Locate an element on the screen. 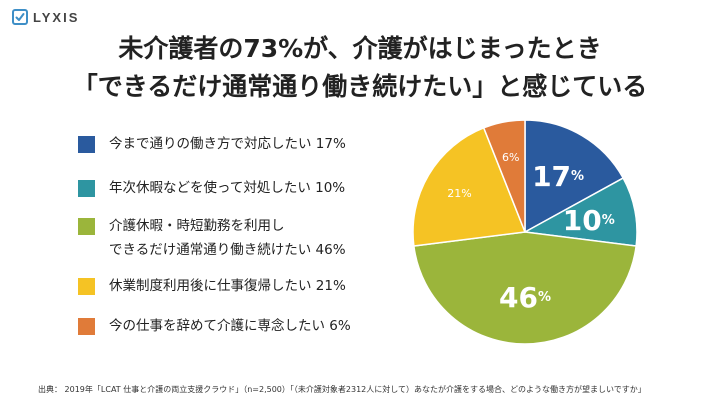  legend-item: 年次休暇などを使って対処したい 10% is located at coordinates (211, 189).